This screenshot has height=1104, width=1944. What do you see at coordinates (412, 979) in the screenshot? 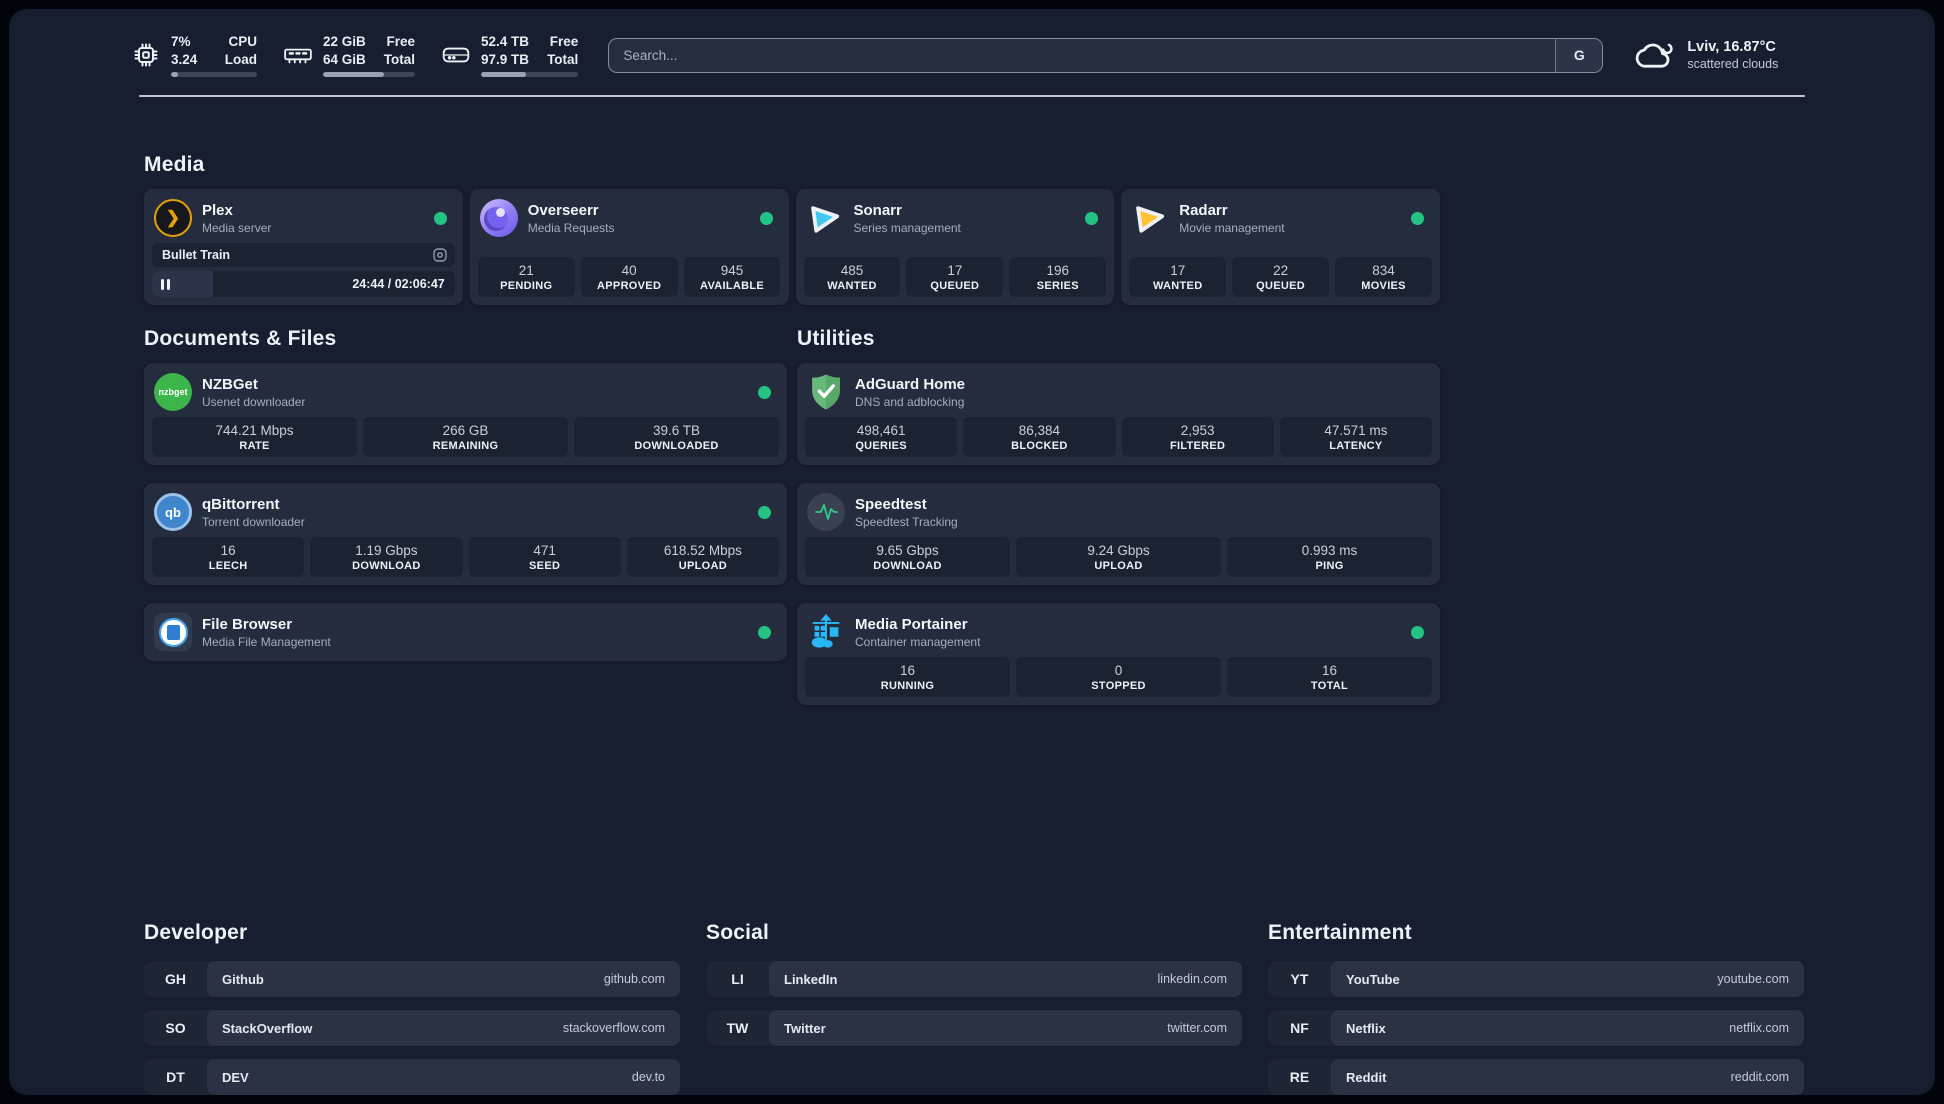
I see `bookmark-github: GH Github github.com` at bounding box center [412, 979].